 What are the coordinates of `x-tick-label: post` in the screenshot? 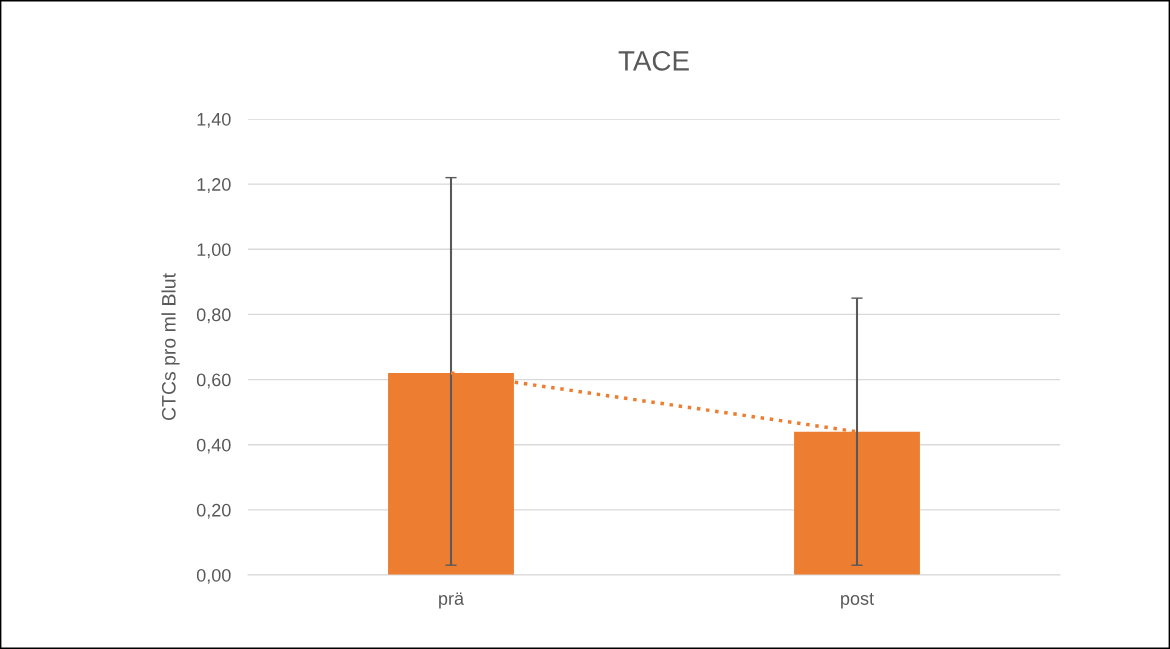 It's located at (857, 601).